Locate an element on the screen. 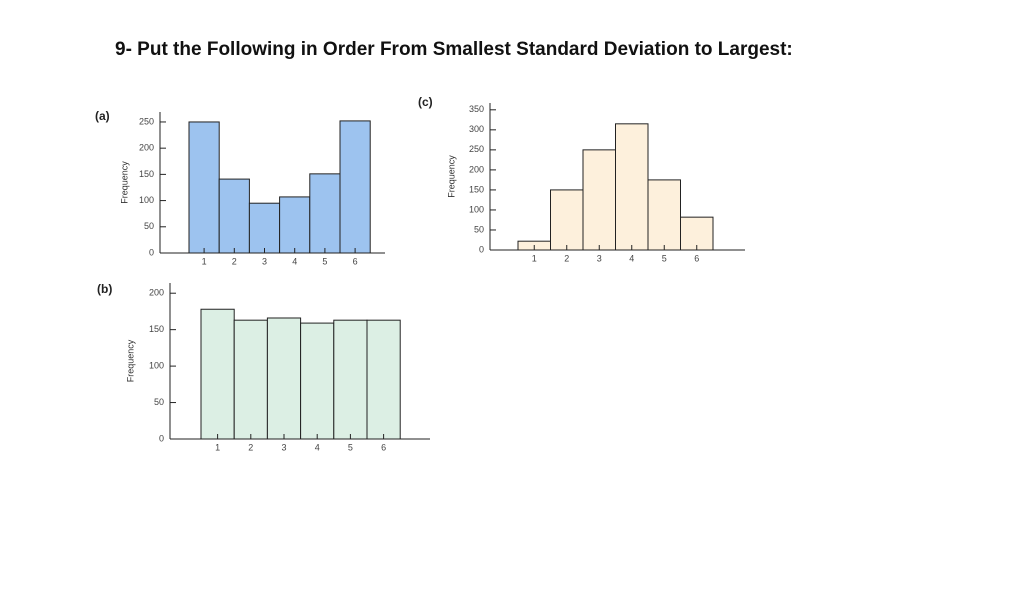  panel-label: (b) is located at coordinates (104, 289).